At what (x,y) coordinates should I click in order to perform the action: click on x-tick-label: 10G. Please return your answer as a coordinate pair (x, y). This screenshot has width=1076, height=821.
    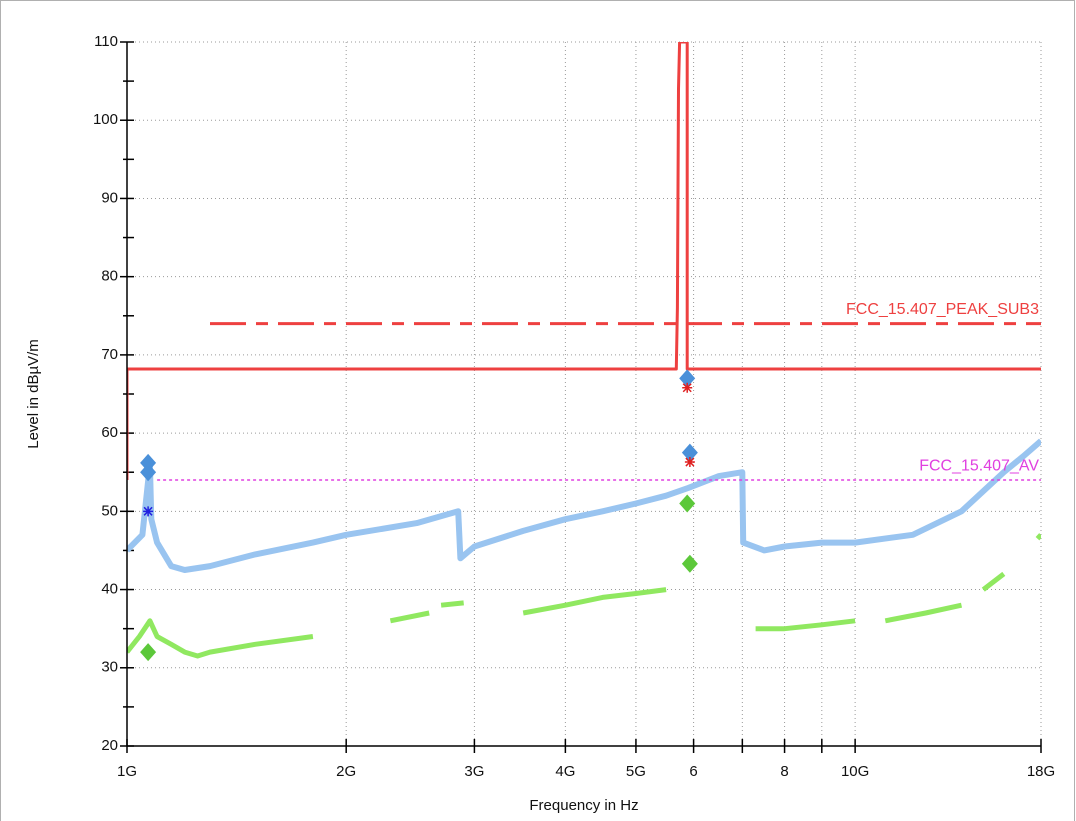
    Looking at the image, I should click on (855, 771).